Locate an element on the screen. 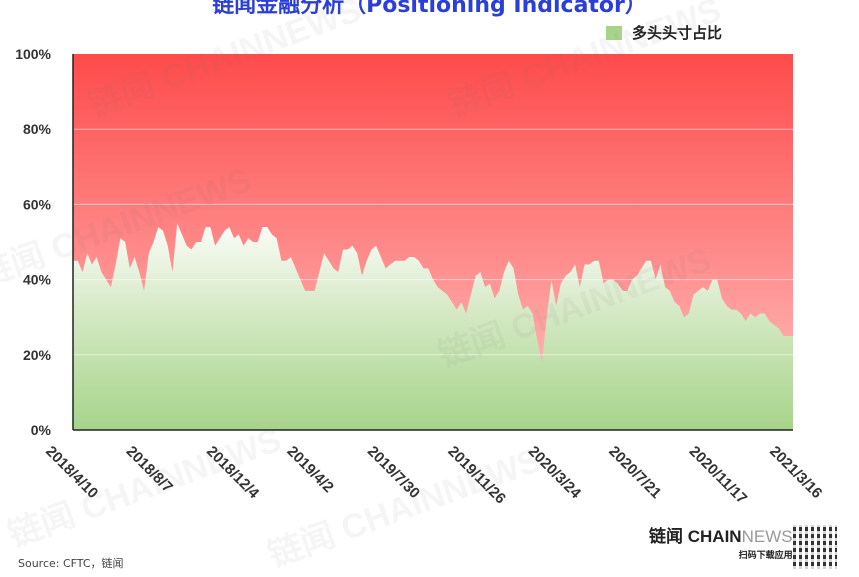 The height and width of the screenshot is (577, 859). brand-en-bold: CHAIN is located at coordinates (715, 536).